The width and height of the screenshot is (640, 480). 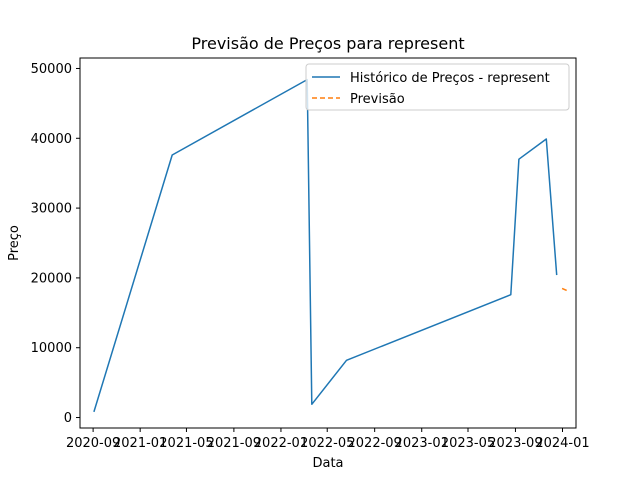 What do you see at coordinates (186, 443) in the screenshot?
I see `x-tick-label: 2021-05` at bounding box center [186, 443].